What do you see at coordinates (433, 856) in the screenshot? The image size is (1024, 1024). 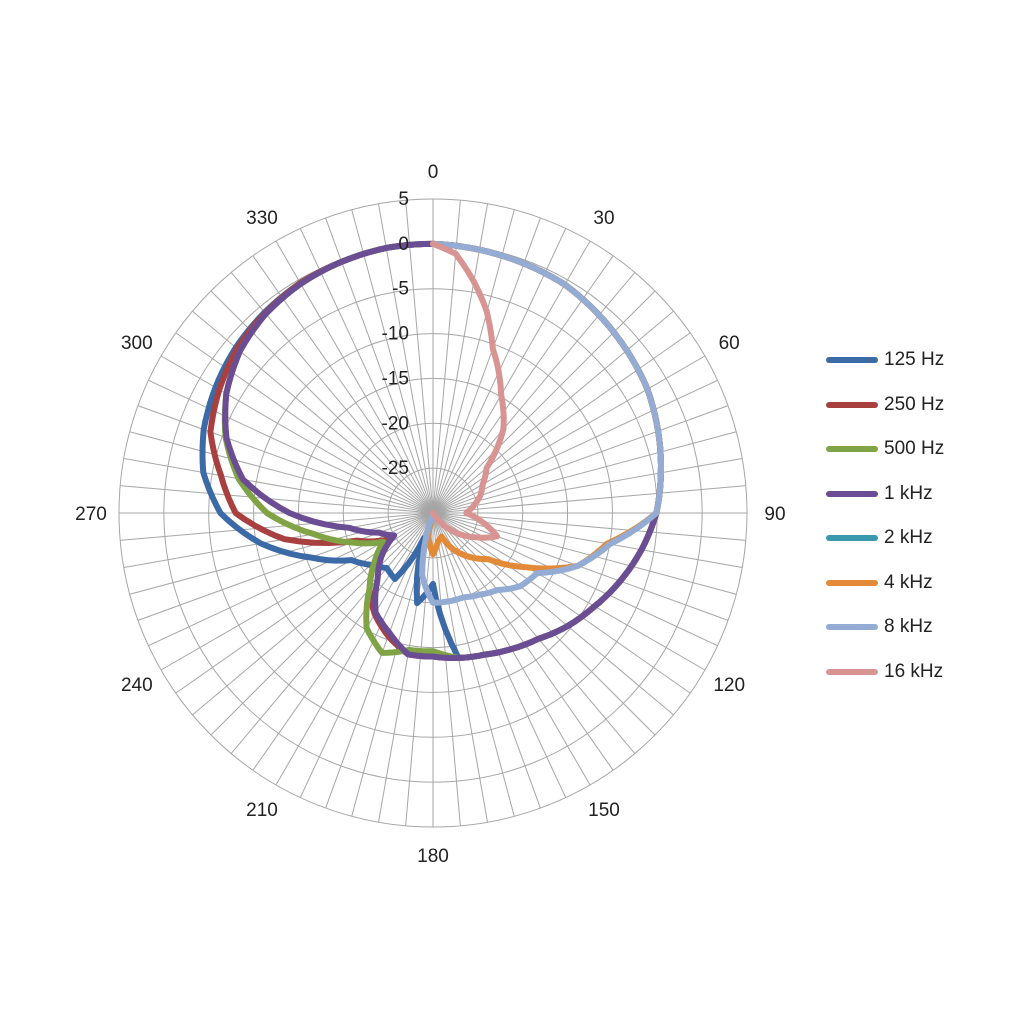 I see `angle-tick-label: 180` at bounding box center [433, 856].